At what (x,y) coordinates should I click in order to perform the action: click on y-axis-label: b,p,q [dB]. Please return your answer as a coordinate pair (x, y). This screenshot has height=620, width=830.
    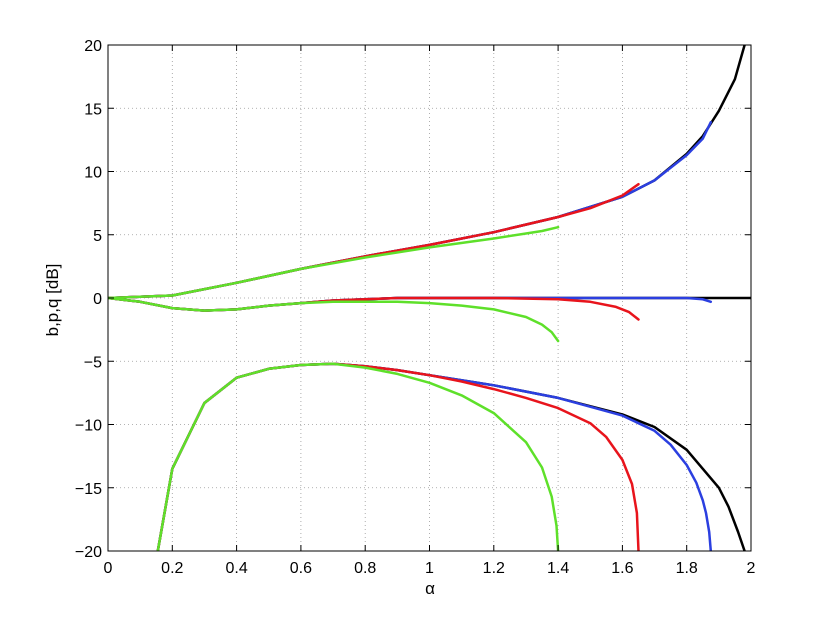
    Looking at the image, I should click on (52, 300).